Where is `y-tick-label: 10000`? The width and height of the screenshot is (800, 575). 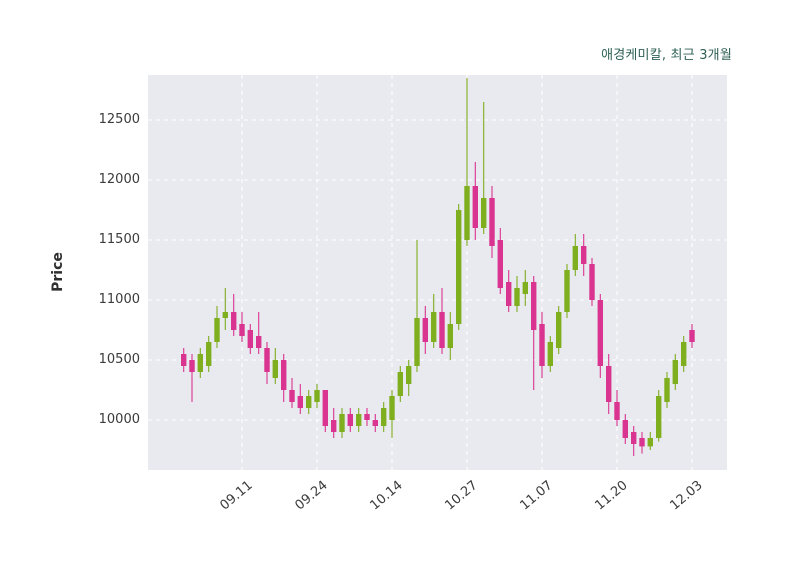
y-tick-label: 10000 is located at coordinates (119, 419).